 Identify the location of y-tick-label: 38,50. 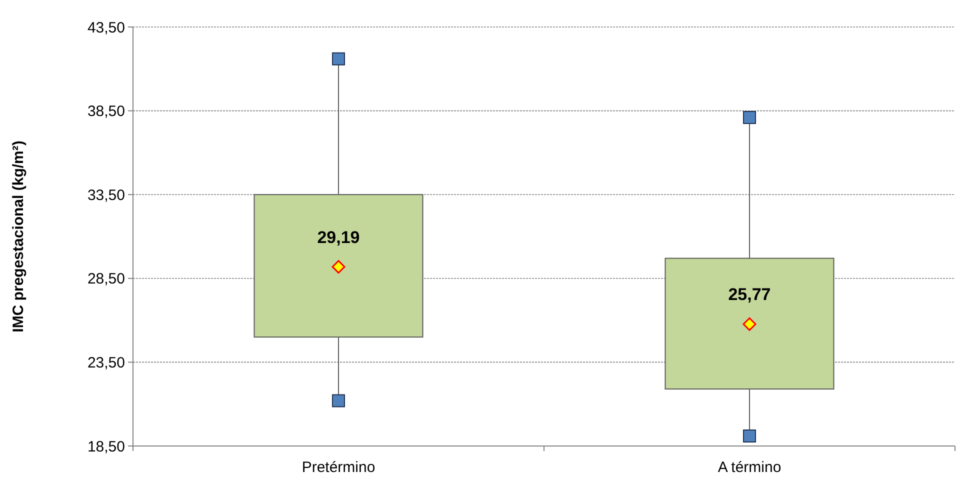
(106, 111).